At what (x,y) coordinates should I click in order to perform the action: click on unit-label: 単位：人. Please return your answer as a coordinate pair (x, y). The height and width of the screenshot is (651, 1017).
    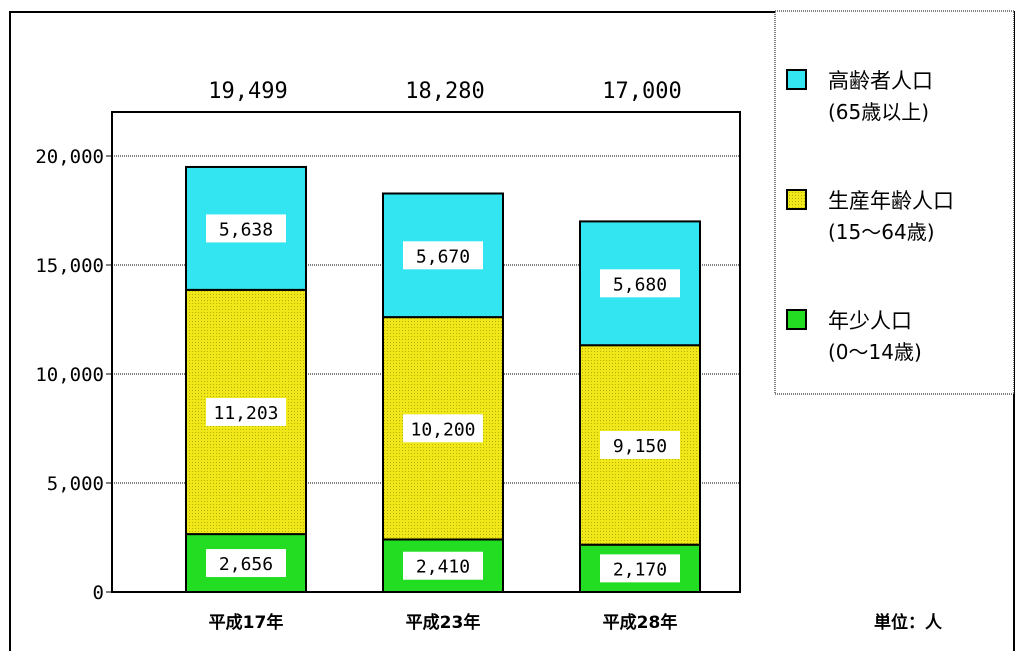
    Looking at the image, I should click on (908, 622).